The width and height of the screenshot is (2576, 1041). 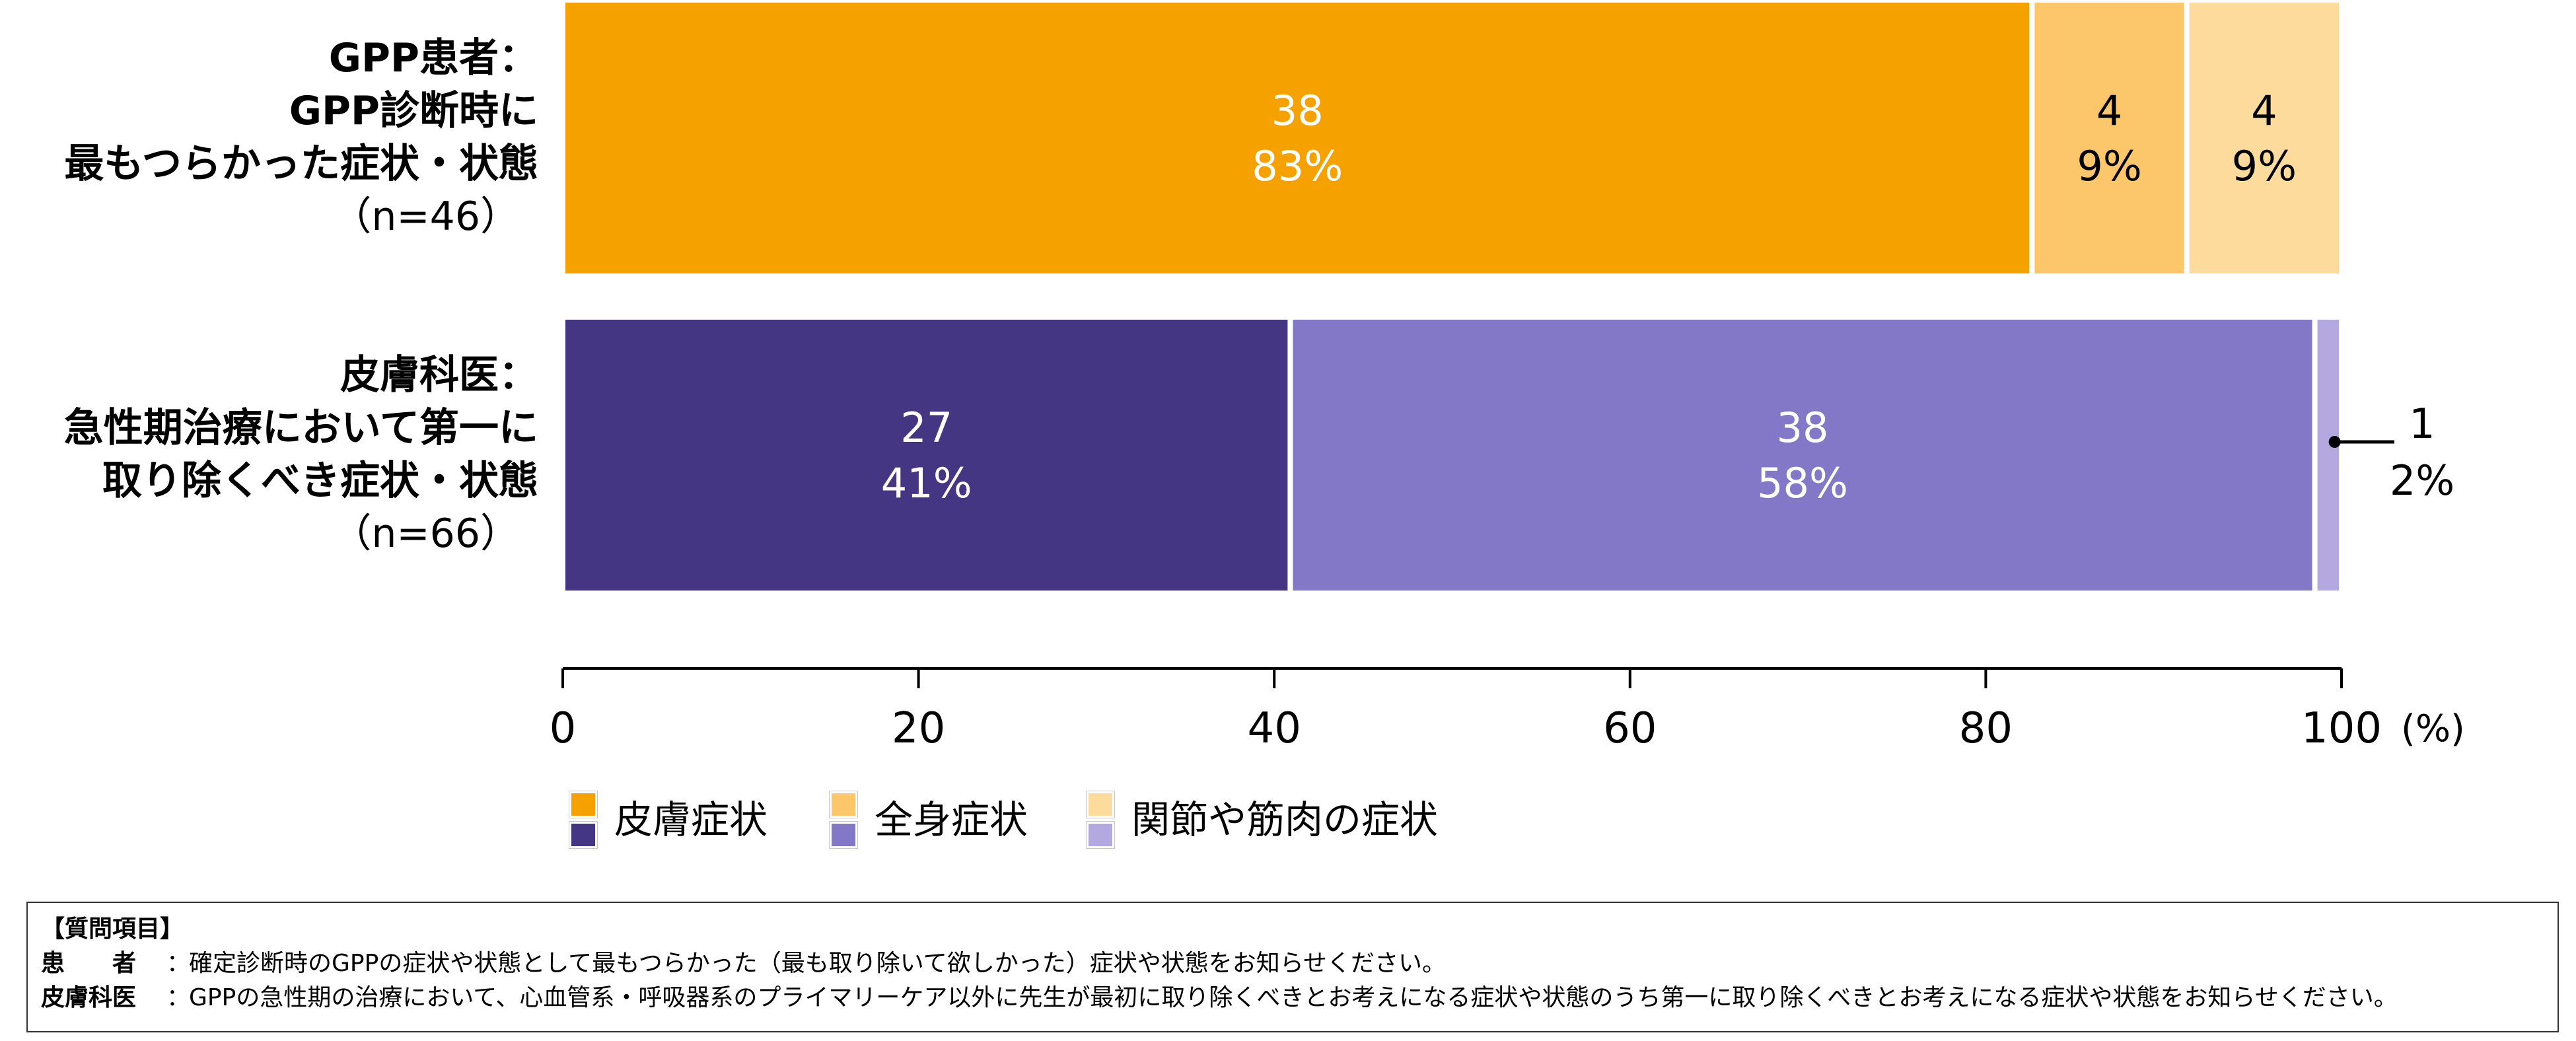 What do you see at coordinates (2422, 480) in the screenshot?
I see `data-label-pct: 2%` at bounding box center [2422, 480].